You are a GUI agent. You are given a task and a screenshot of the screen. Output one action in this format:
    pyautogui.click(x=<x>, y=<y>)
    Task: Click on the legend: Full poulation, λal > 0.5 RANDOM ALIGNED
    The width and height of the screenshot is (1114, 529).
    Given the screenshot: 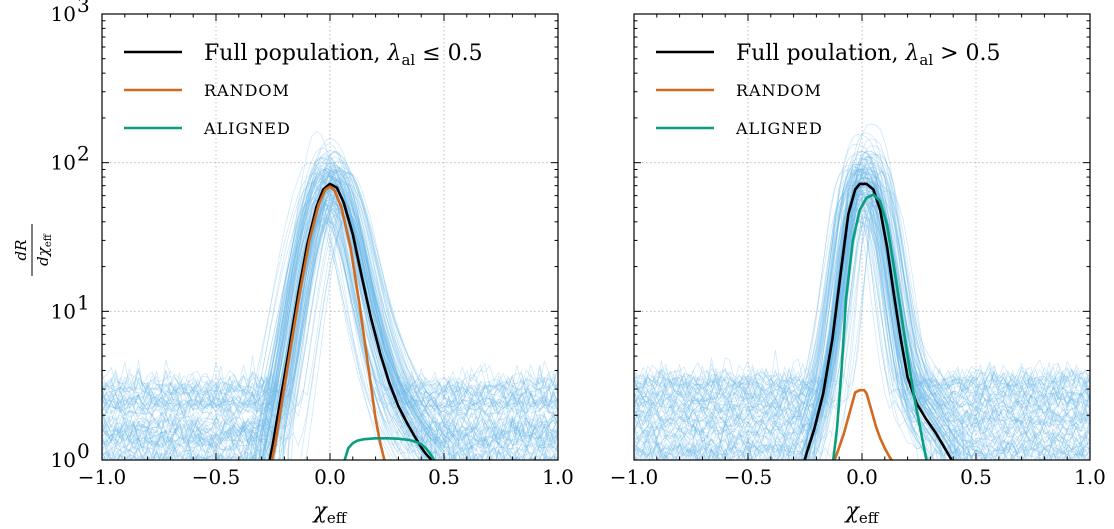 What is the action you would take?
    pyautogui.click(x=828, y=89)
    